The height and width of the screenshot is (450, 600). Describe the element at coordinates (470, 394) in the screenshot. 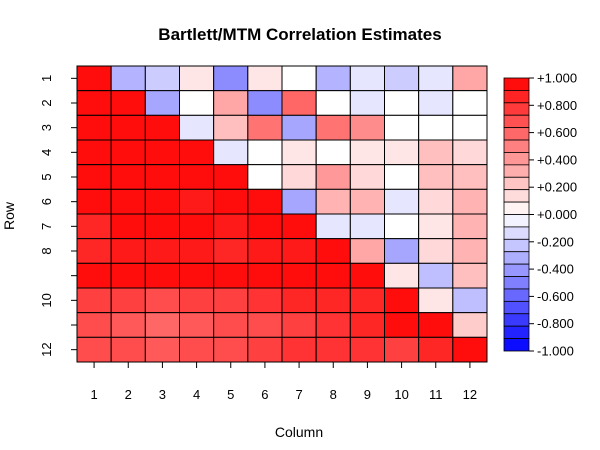

I see `x-tick-label: 12` at that location.